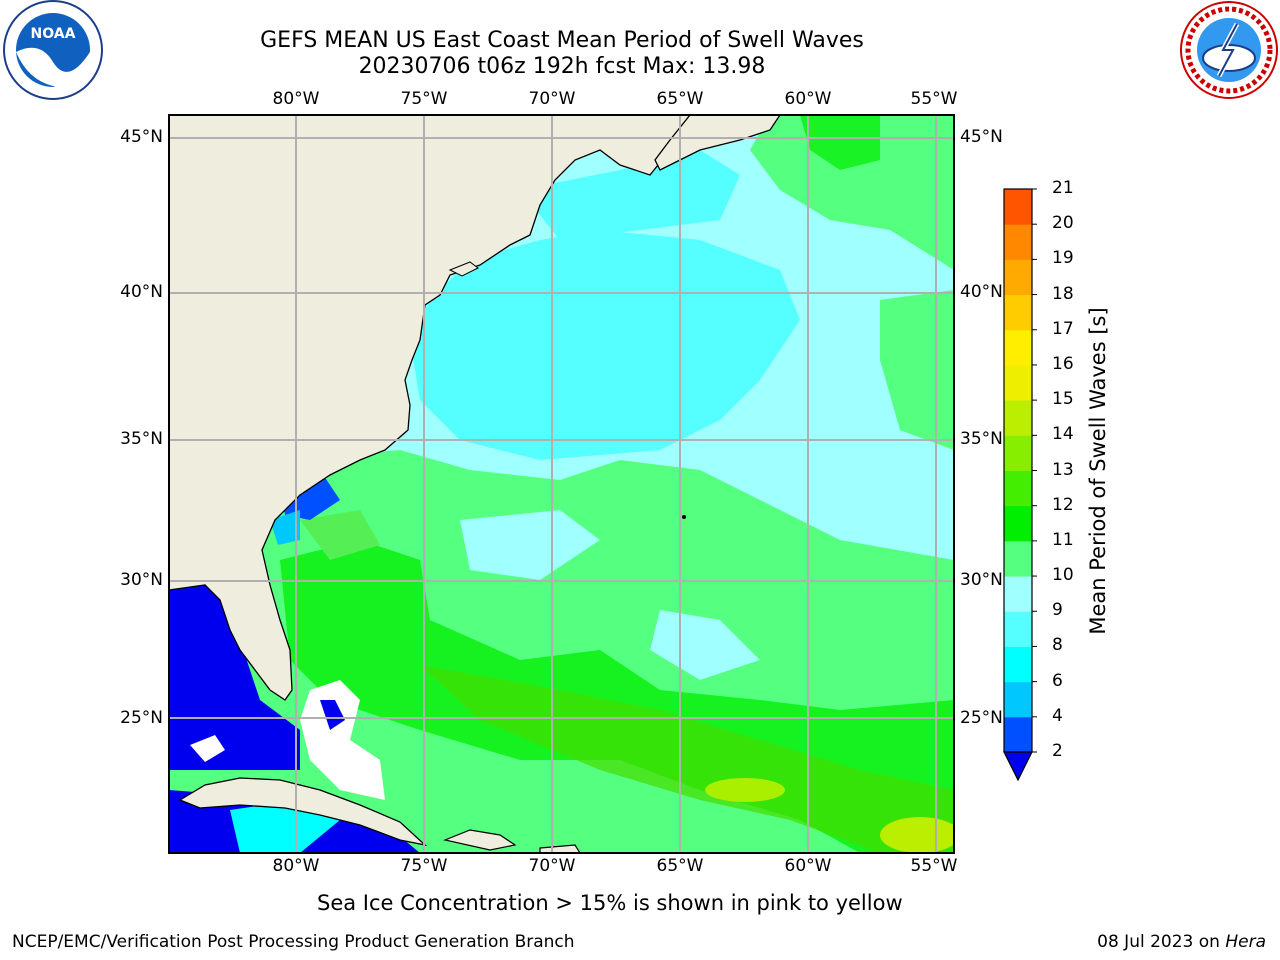 The height and width of the screenshot is (960, 1280). What do you see at coordinates (981, 292) in the screenshot?
I see `lat-tick-right: 40°N` at bounding box center [981, 292].